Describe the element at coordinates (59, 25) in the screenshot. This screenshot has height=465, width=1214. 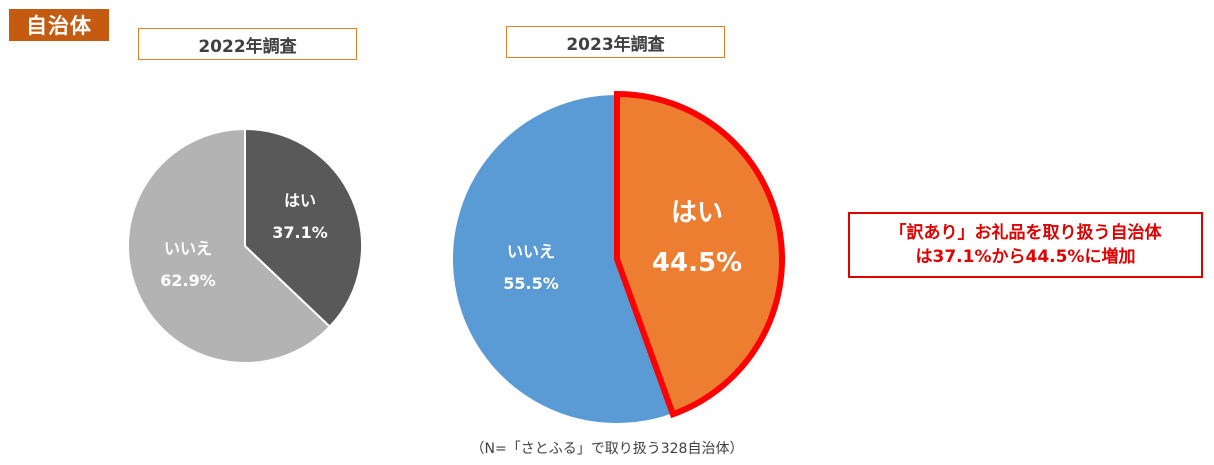
I see `category-tag: 自治体` at that location.